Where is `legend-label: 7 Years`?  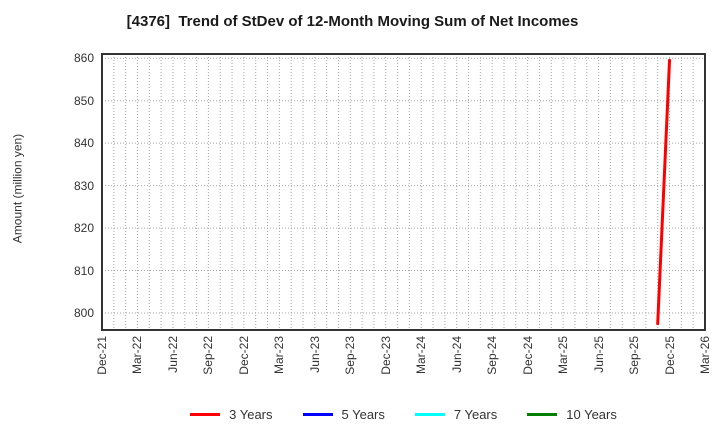 legend-label: 7 Years is located at coordinates (475, 414).